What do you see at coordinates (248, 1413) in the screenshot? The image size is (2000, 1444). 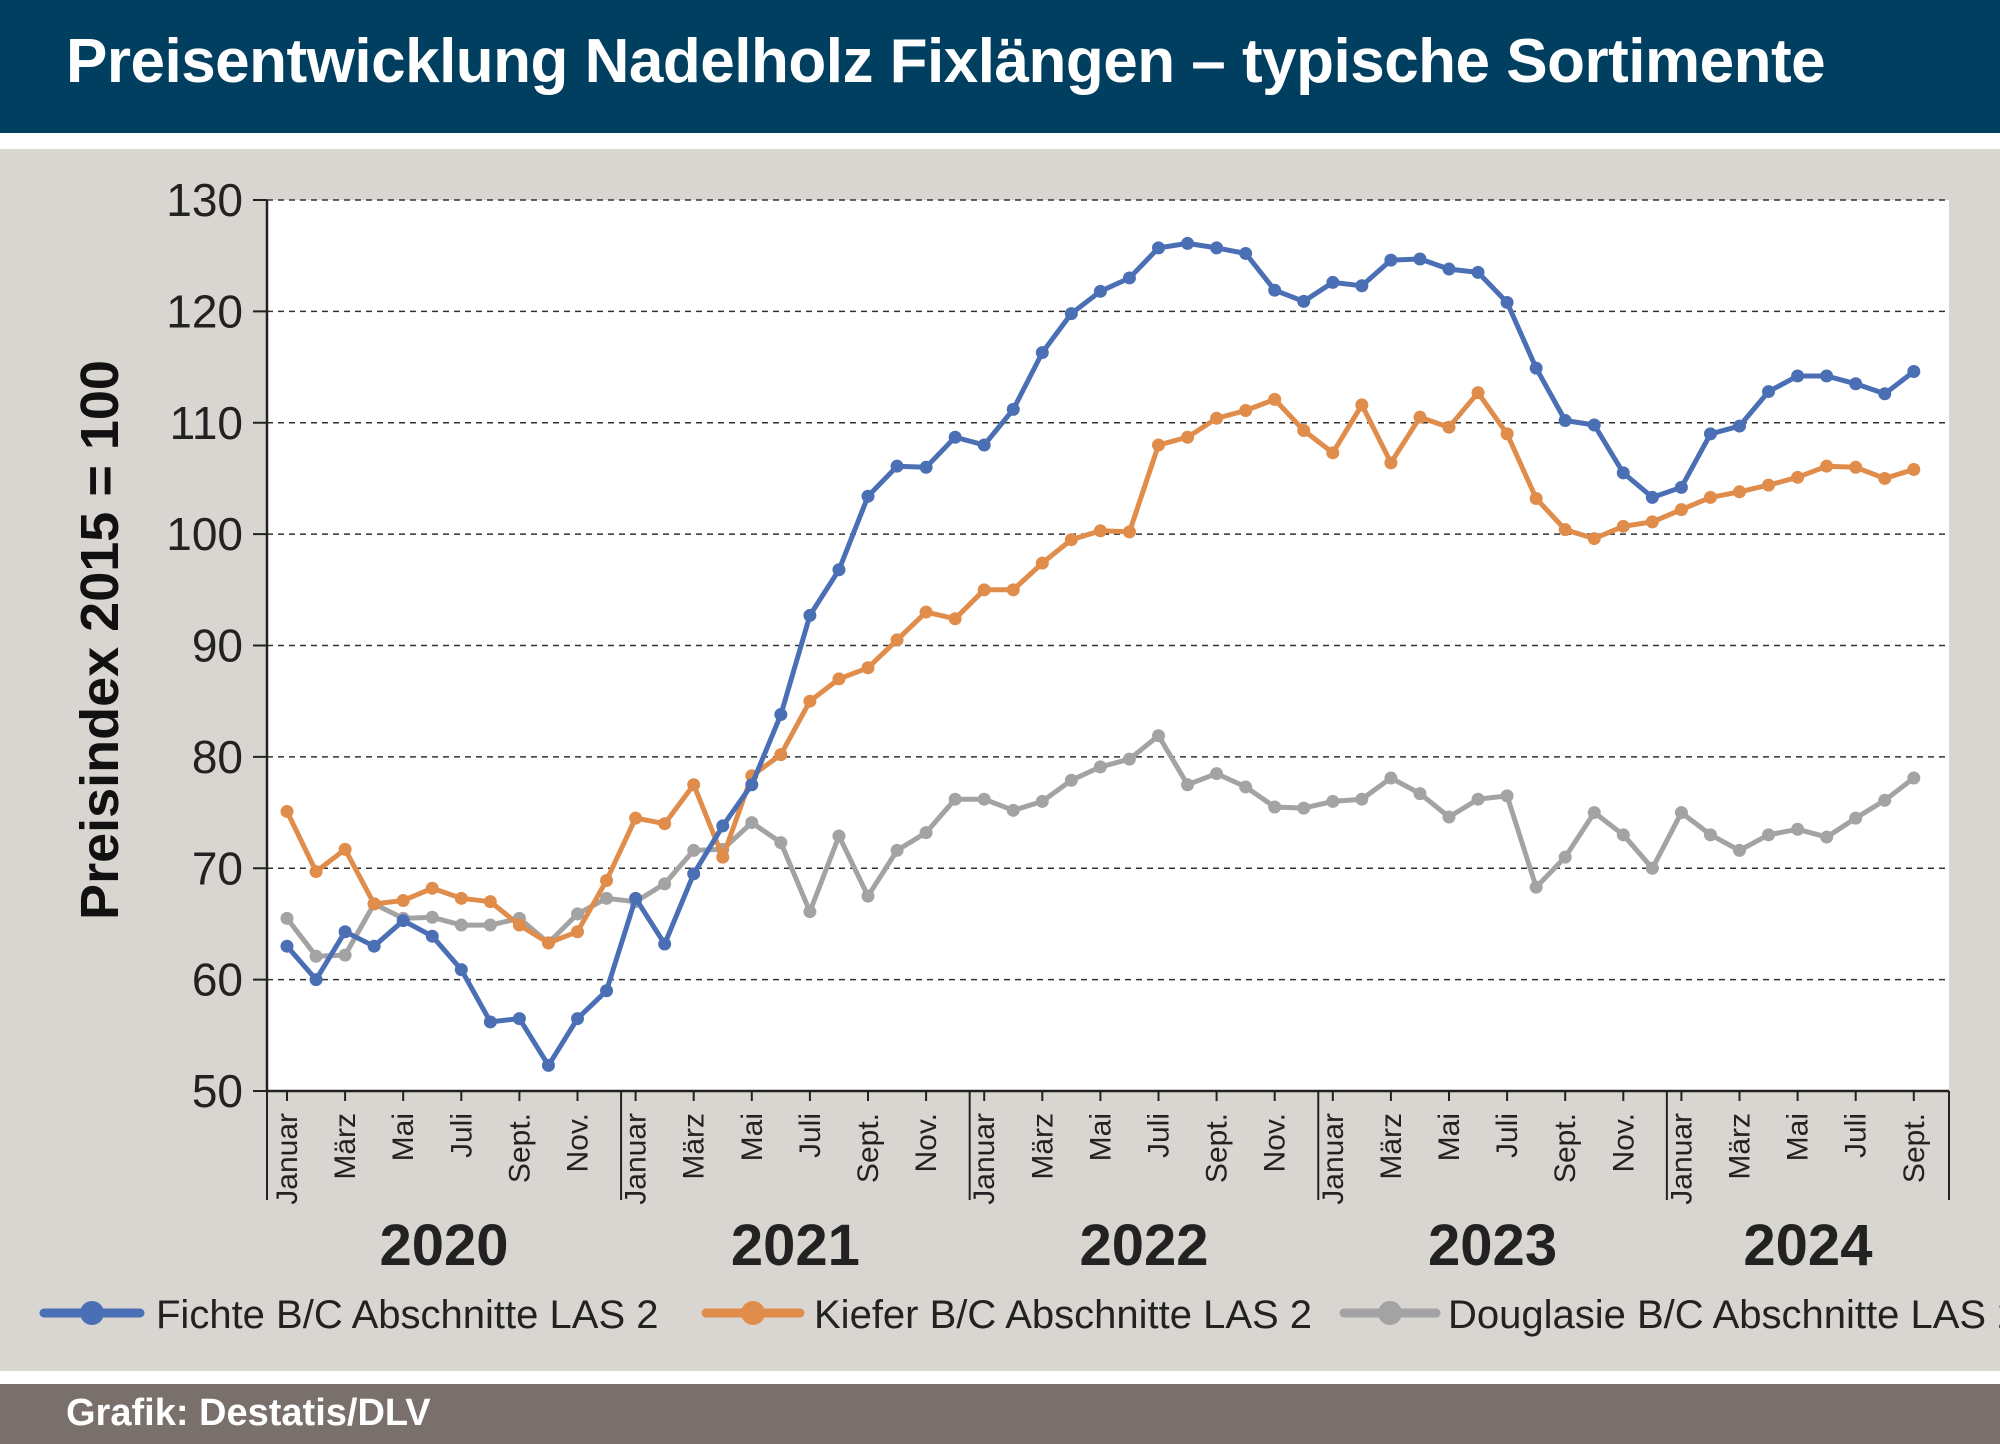 I see `source-credit: Grafik: Destatis/DLV` at bounding box center [248, 1413].